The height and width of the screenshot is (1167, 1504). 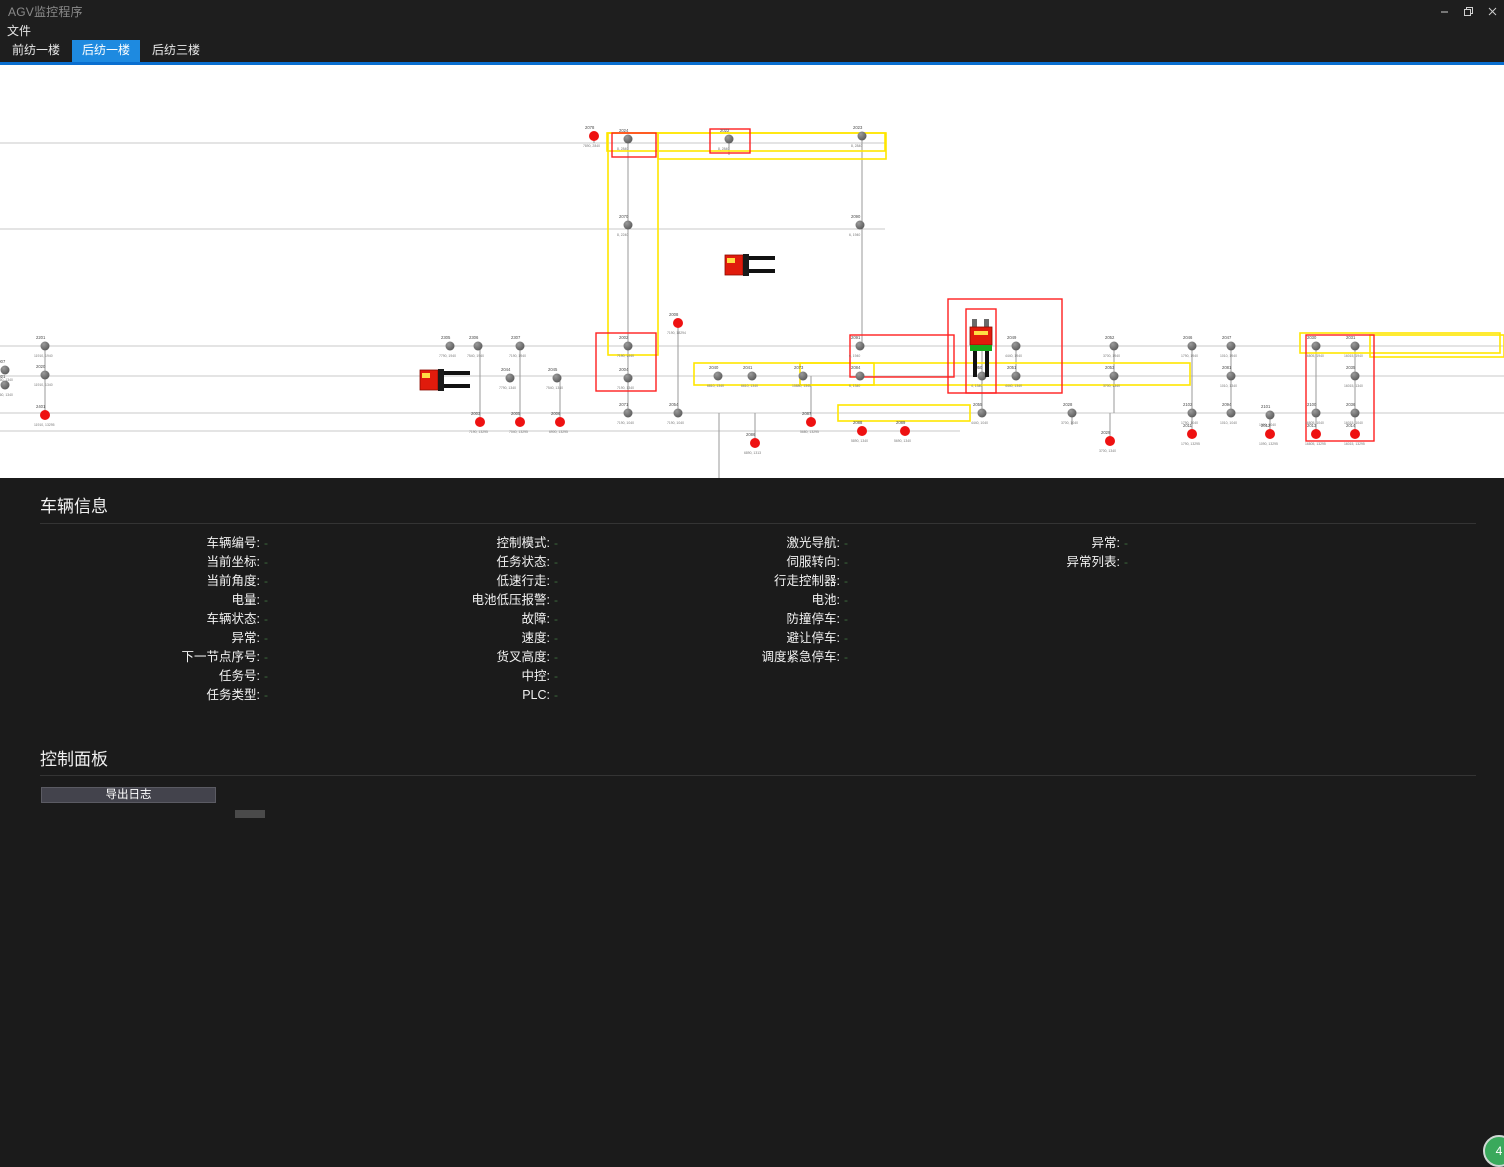 What do you see at coordinates (1110, 367) in the screenshot?
I see `map-node-id: 2053` at bounding box center [1110, 367].